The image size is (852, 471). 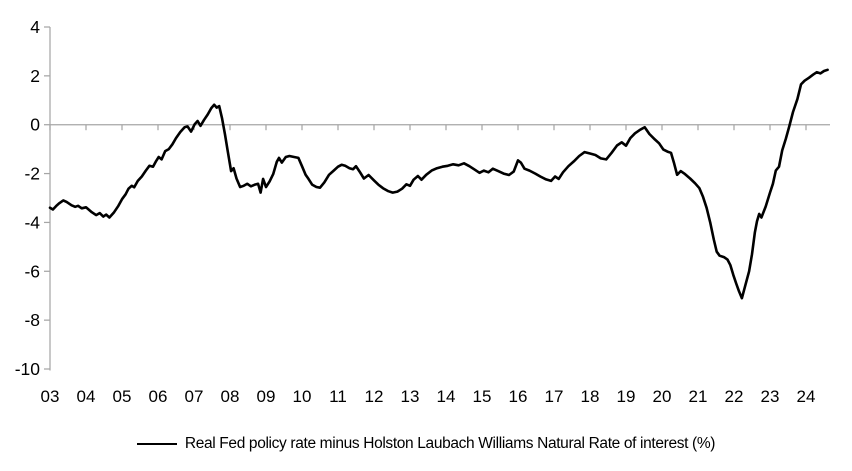 What do you see at coordinates (32, 222) in the screenshot?
I see `y-axis-tick-label: -4` at bounding box center [32, 222].